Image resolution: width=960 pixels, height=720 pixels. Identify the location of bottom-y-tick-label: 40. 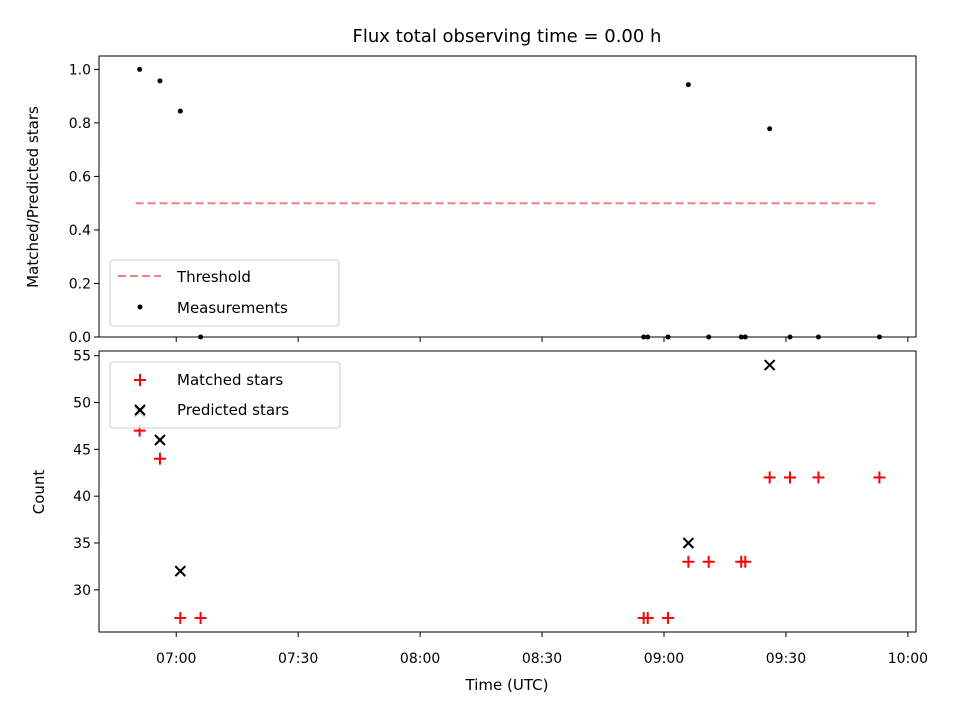
(82, 497).